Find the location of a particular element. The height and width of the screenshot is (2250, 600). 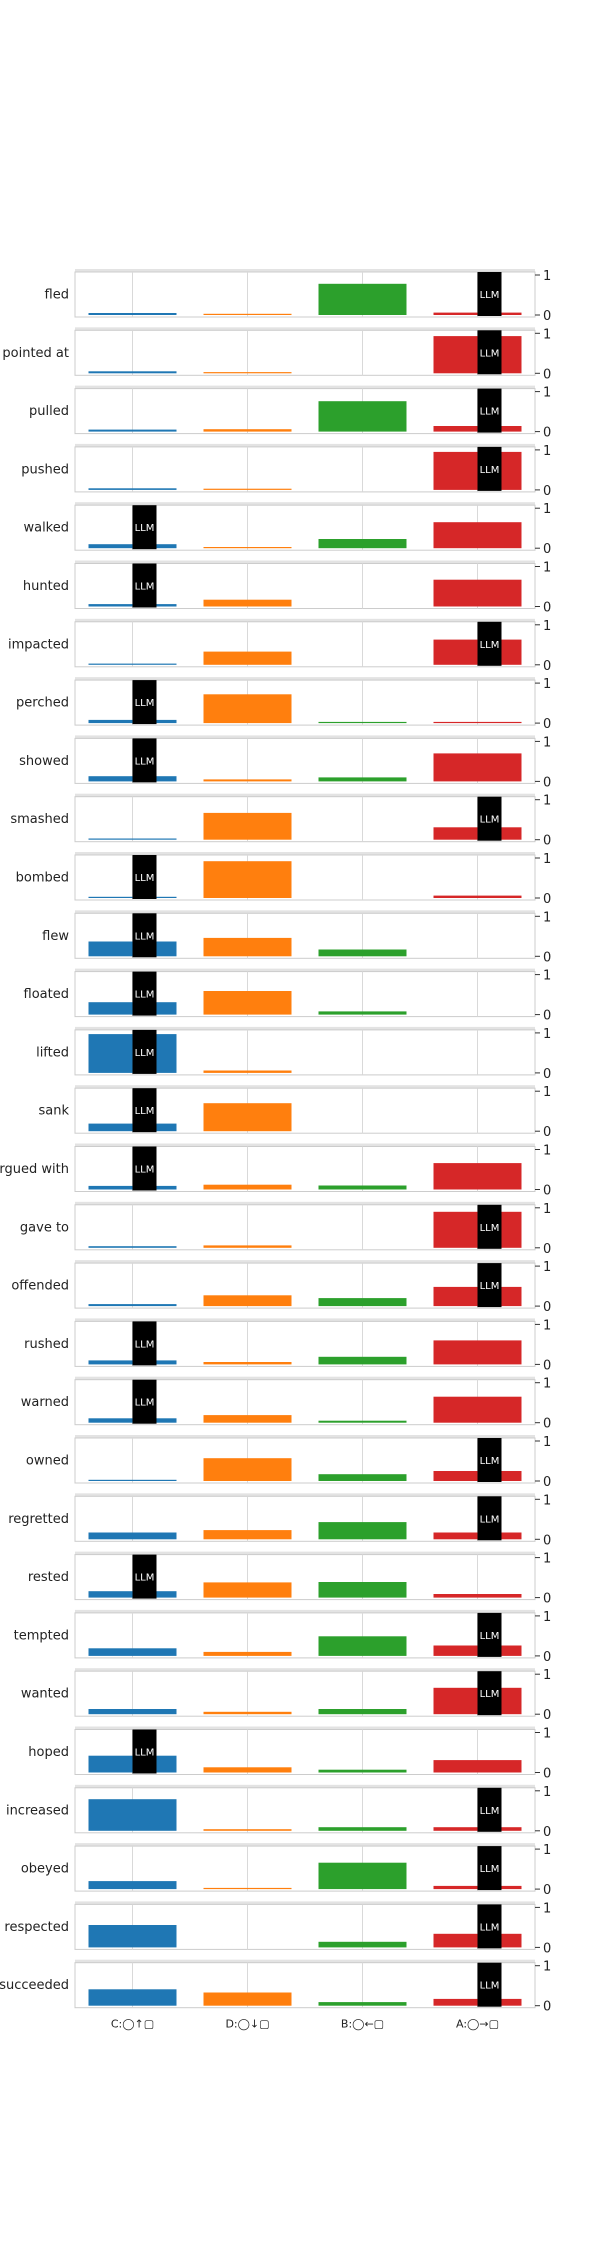

verb-label: wanted is located at coordinates (45, 1694).